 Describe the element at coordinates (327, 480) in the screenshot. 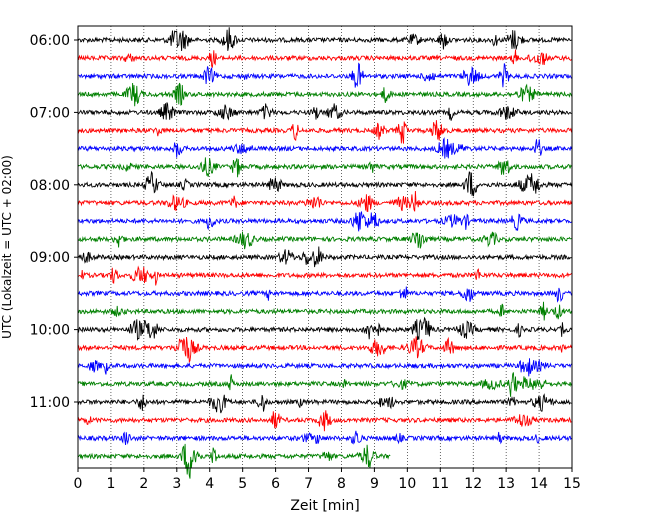

I see `x-axis-ticks: 0 1 2 3 4 5 6 7 8 9 10 11 12 13 14 15` at that location.